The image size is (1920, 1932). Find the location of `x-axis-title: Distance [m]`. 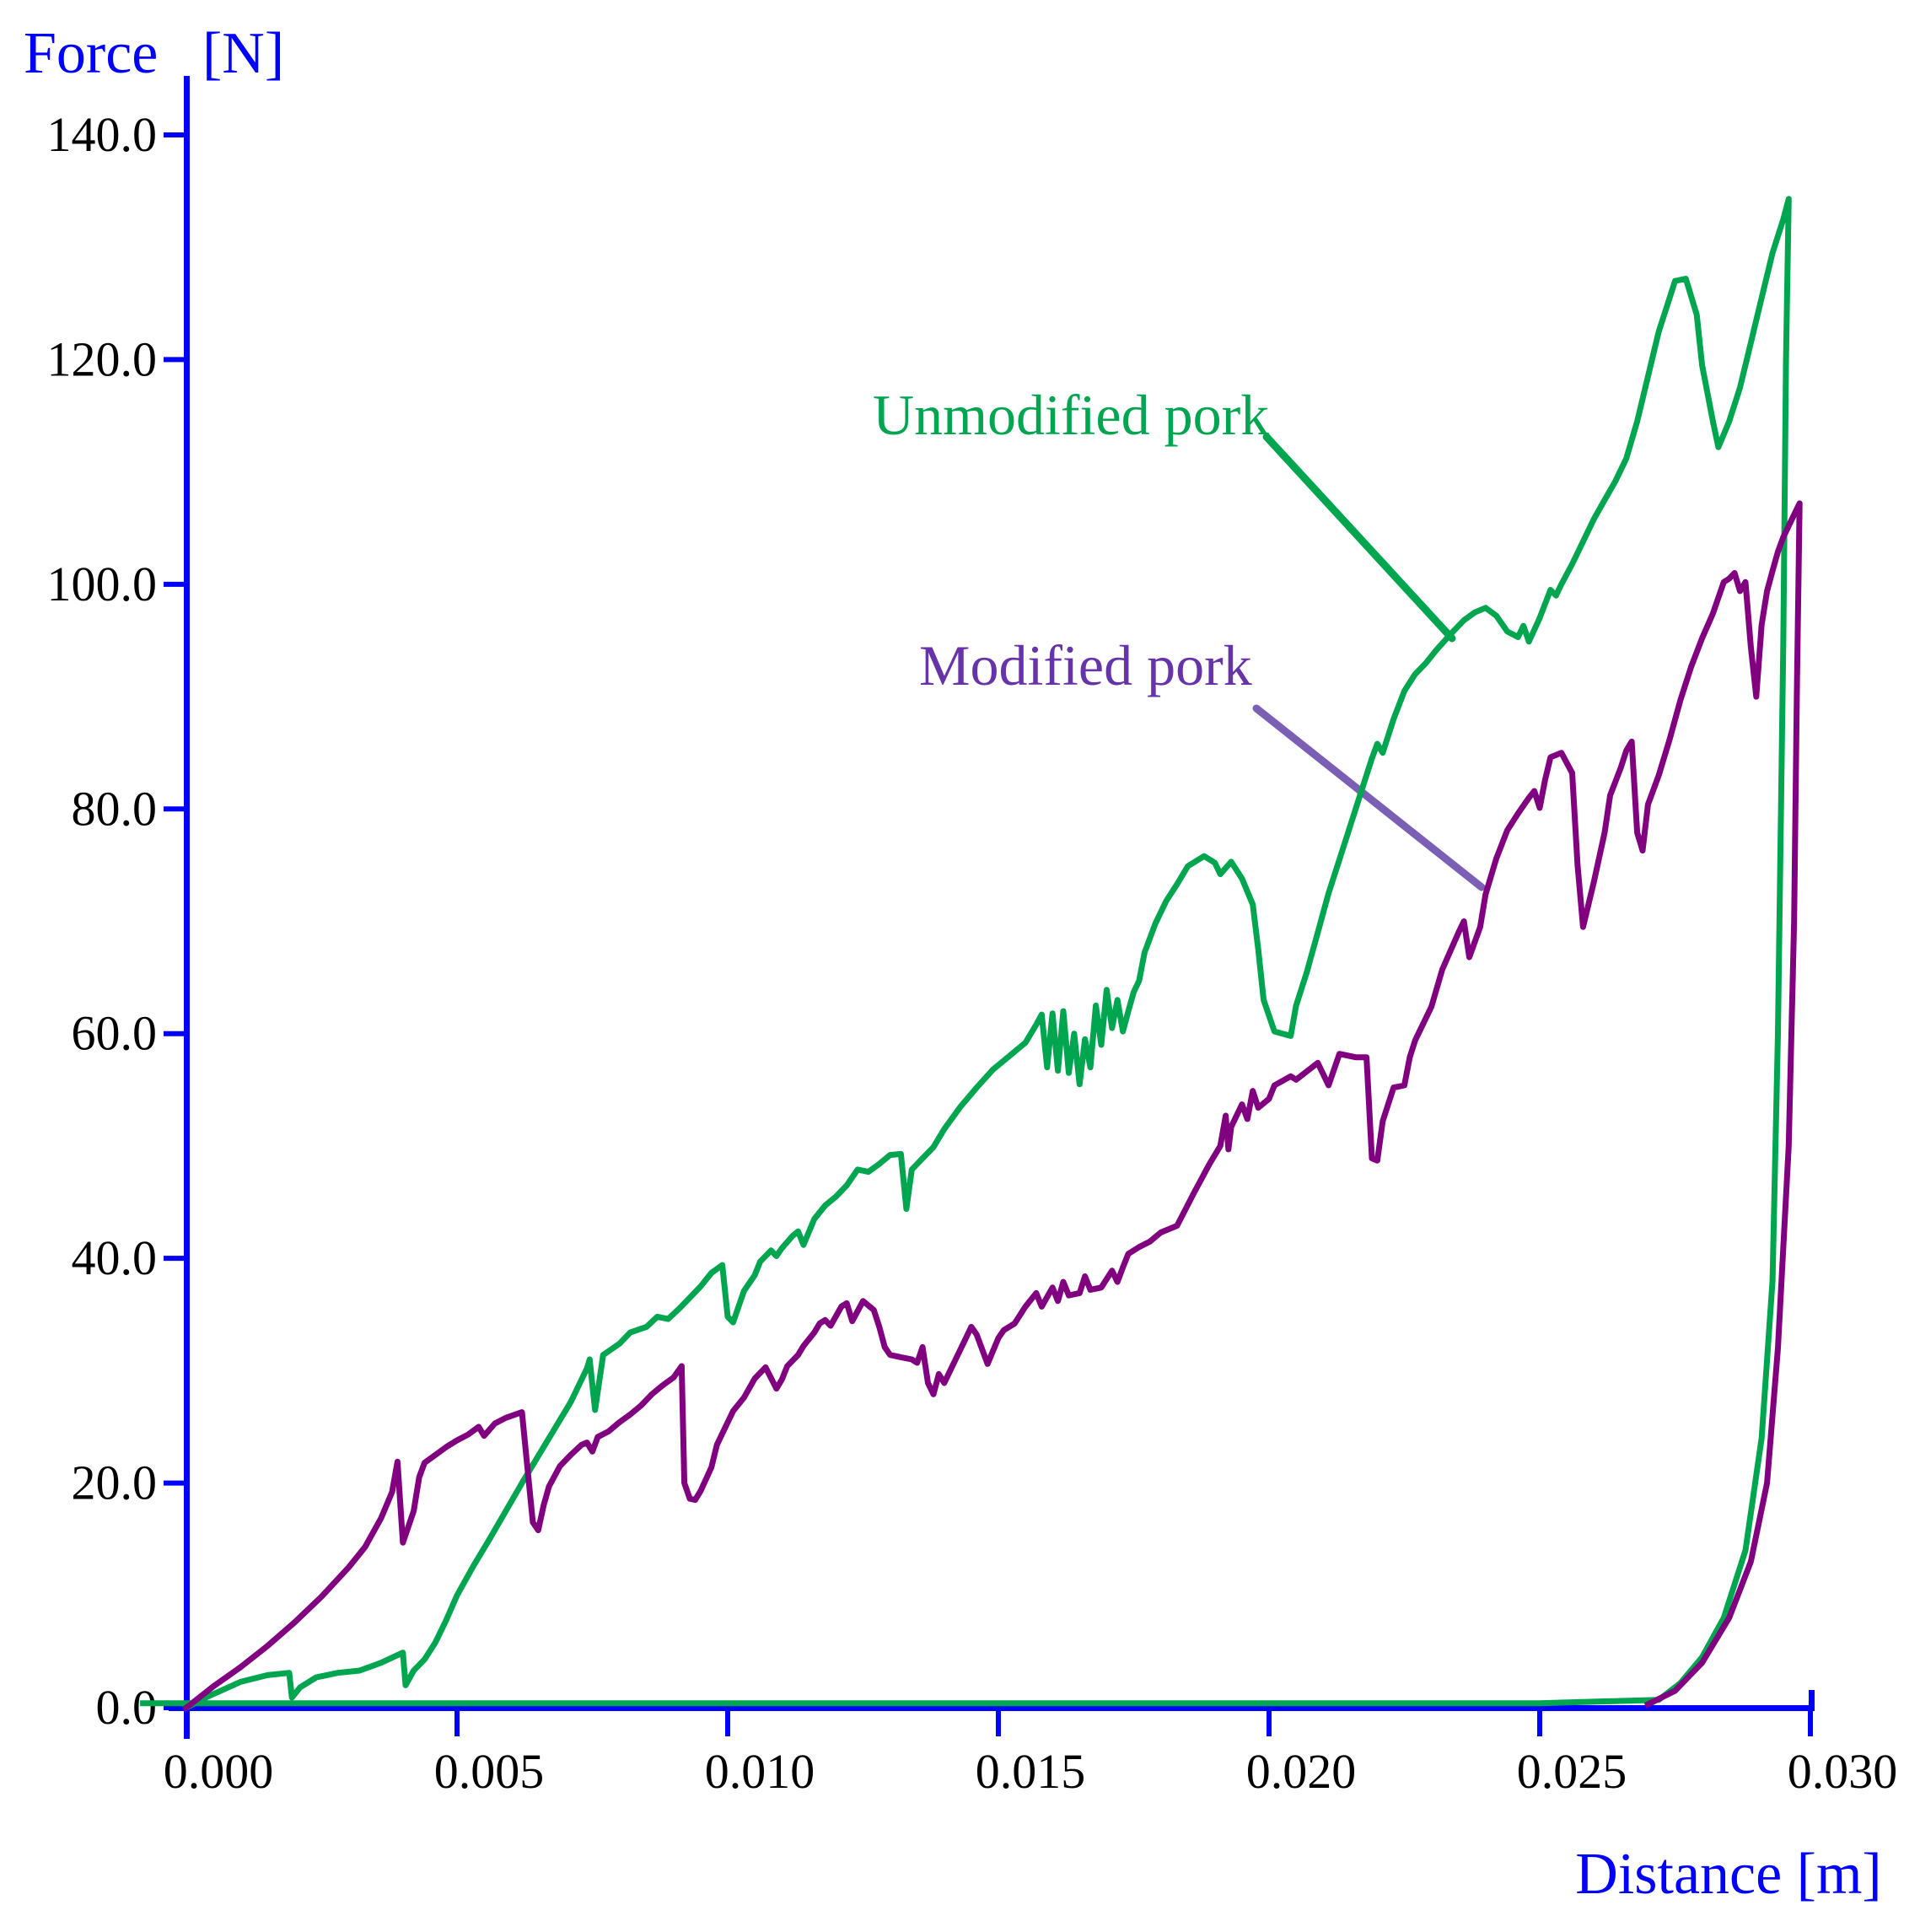

x-axis-title: Distance [m] is located at coordinates (1728, 1874).